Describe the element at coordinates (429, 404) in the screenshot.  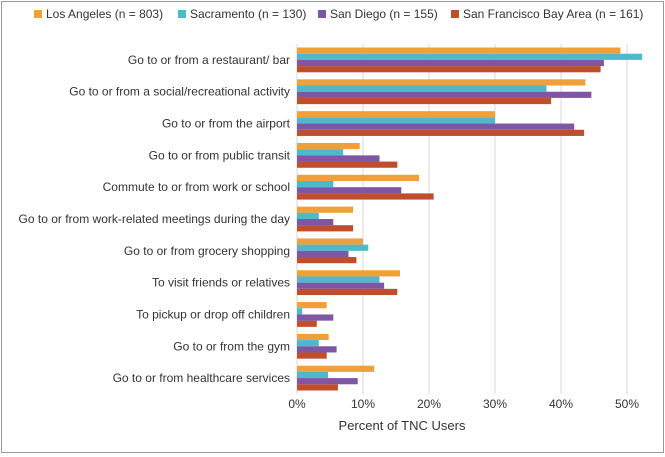
I see `x-tick-label: 20%` at that location.